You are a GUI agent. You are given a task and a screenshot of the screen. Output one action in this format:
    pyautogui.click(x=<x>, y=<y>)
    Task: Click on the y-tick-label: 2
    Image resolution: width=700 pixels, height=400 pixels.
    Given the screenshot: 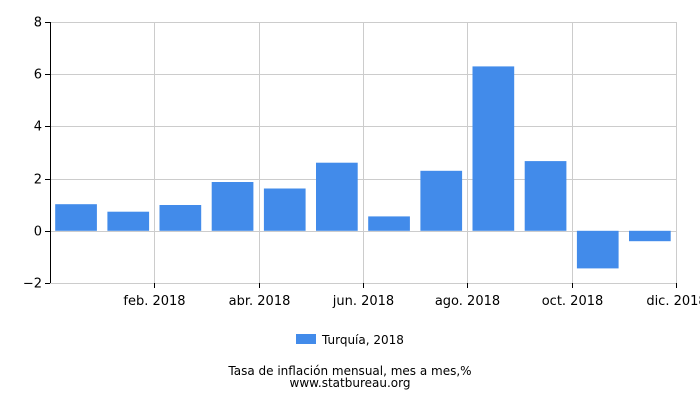 What is the action you would take?
    pyautogui.click(x=38, y=180)
    